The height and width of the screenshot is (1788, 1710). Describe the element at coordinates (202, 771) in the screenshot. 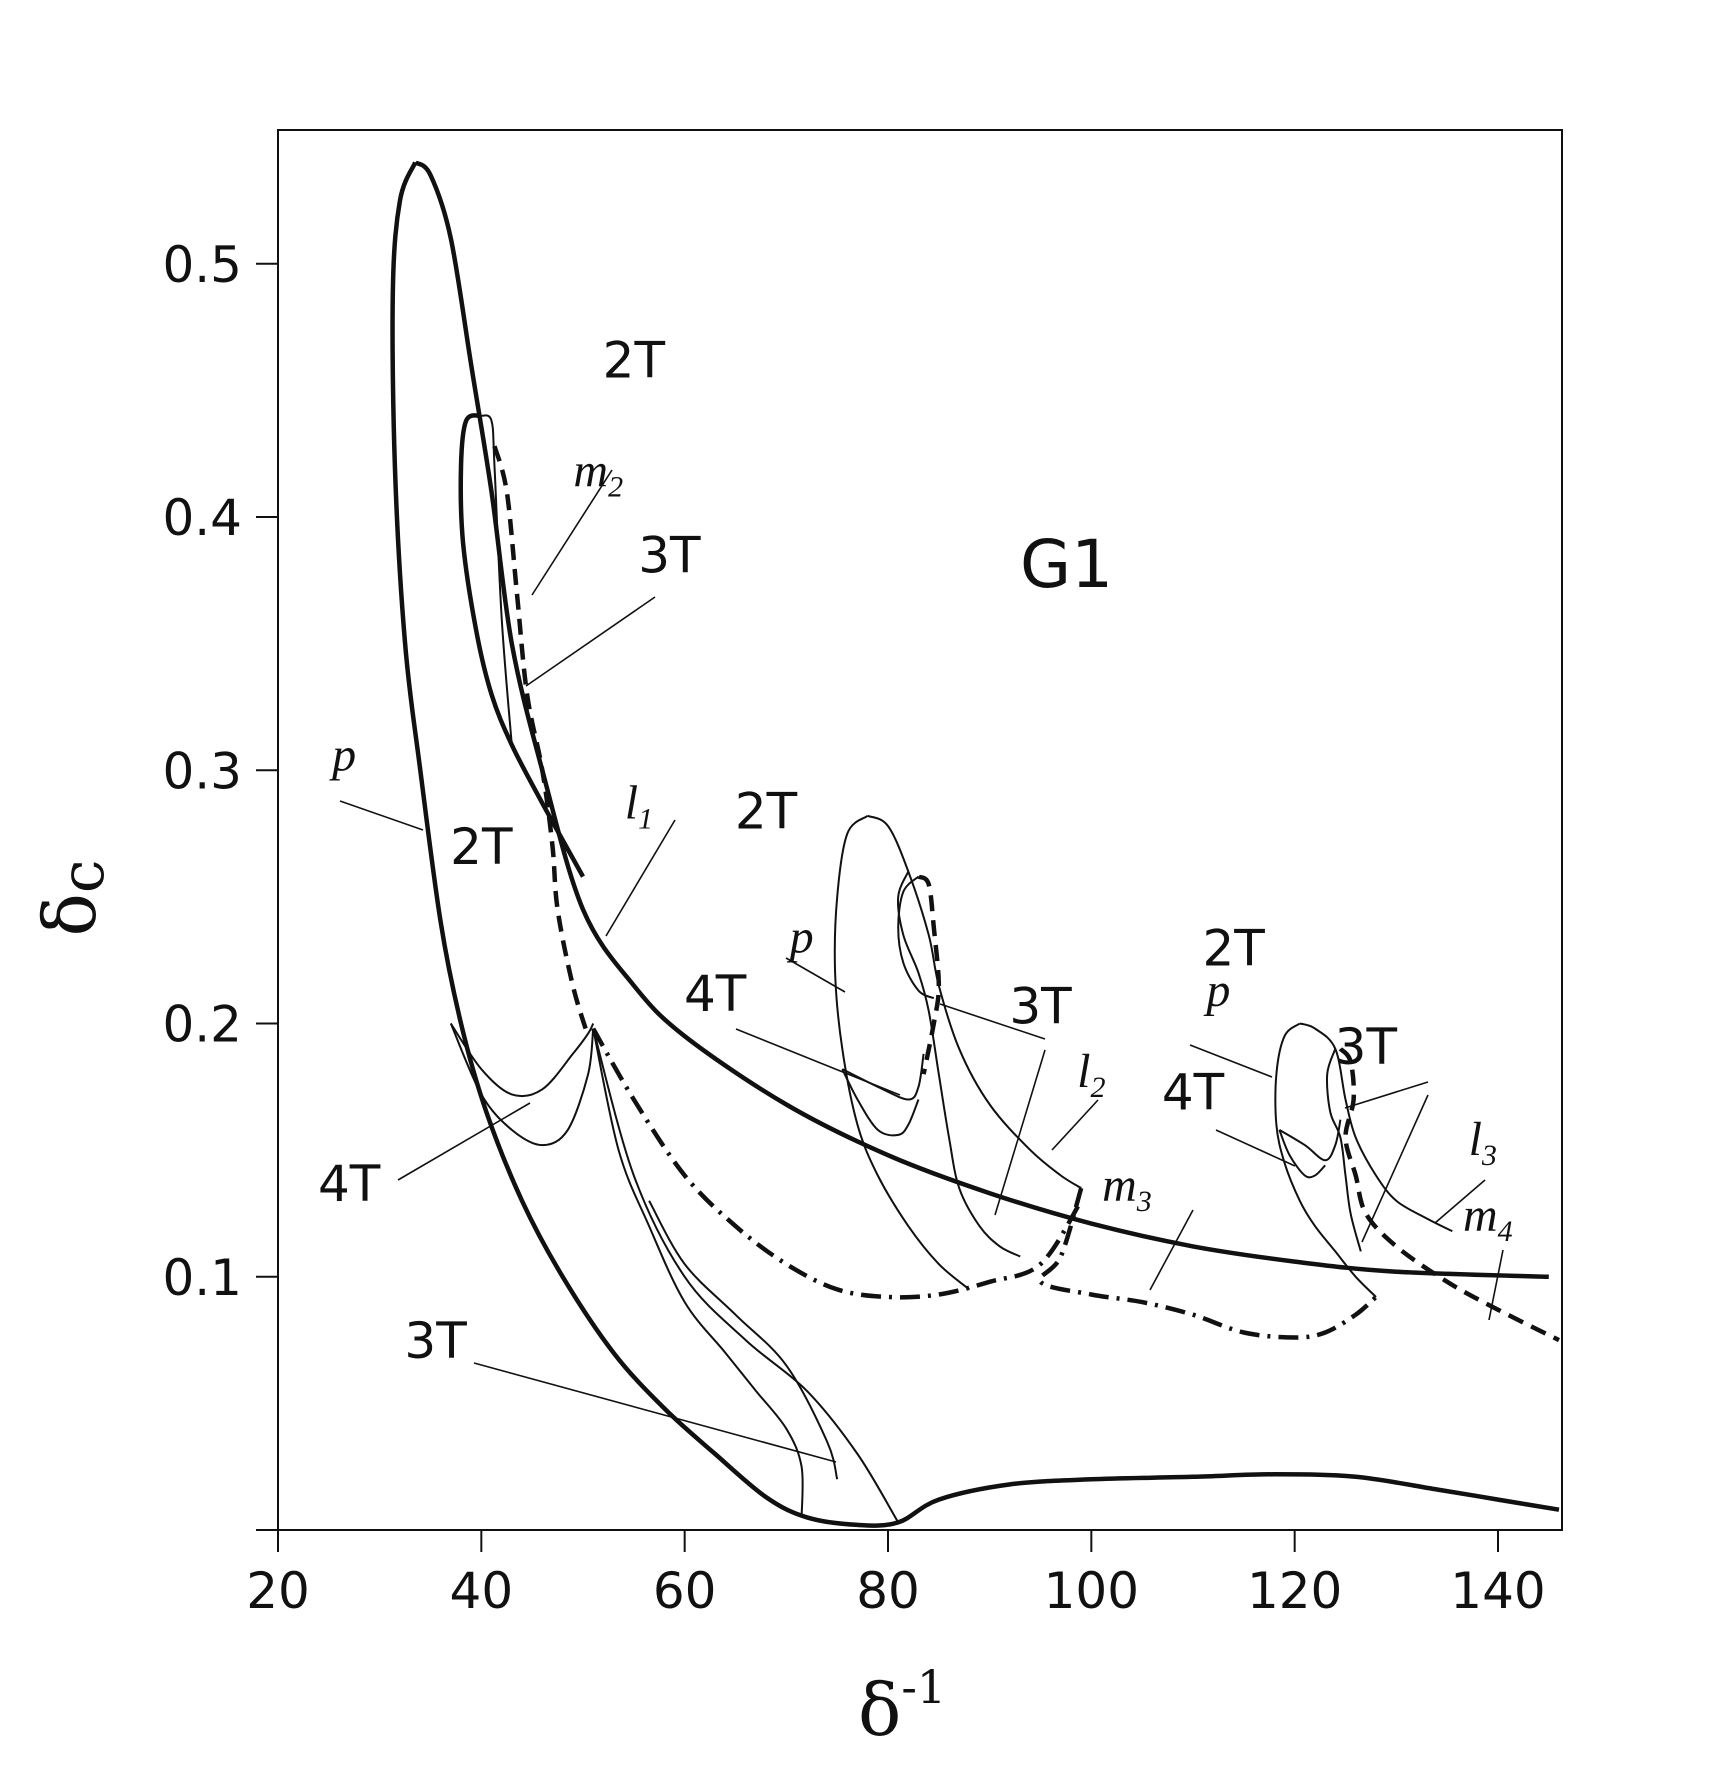

I see `y-tick-label: 0.3` at that location.